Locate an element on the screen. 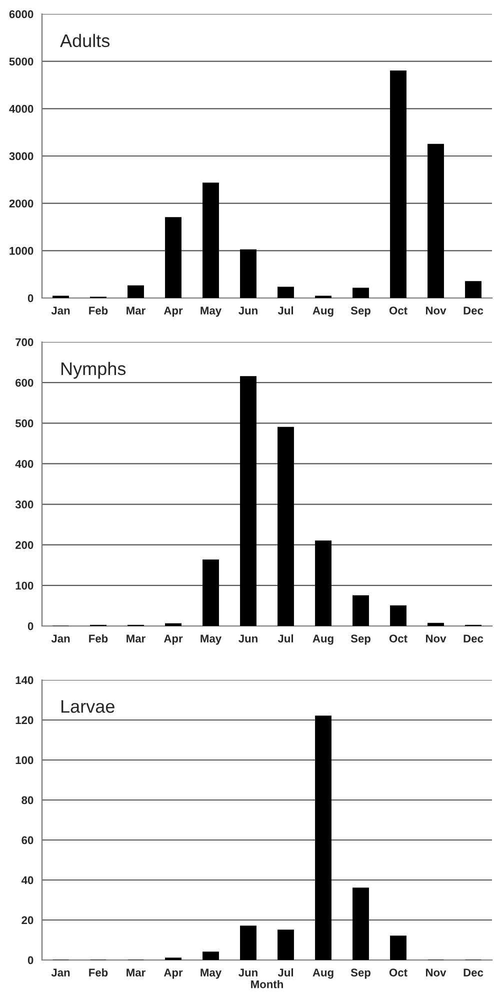 Image resolution: width=494 pixels, height=996 pixels. y-tick-label: 2000 is located at coordinates (21, 204).